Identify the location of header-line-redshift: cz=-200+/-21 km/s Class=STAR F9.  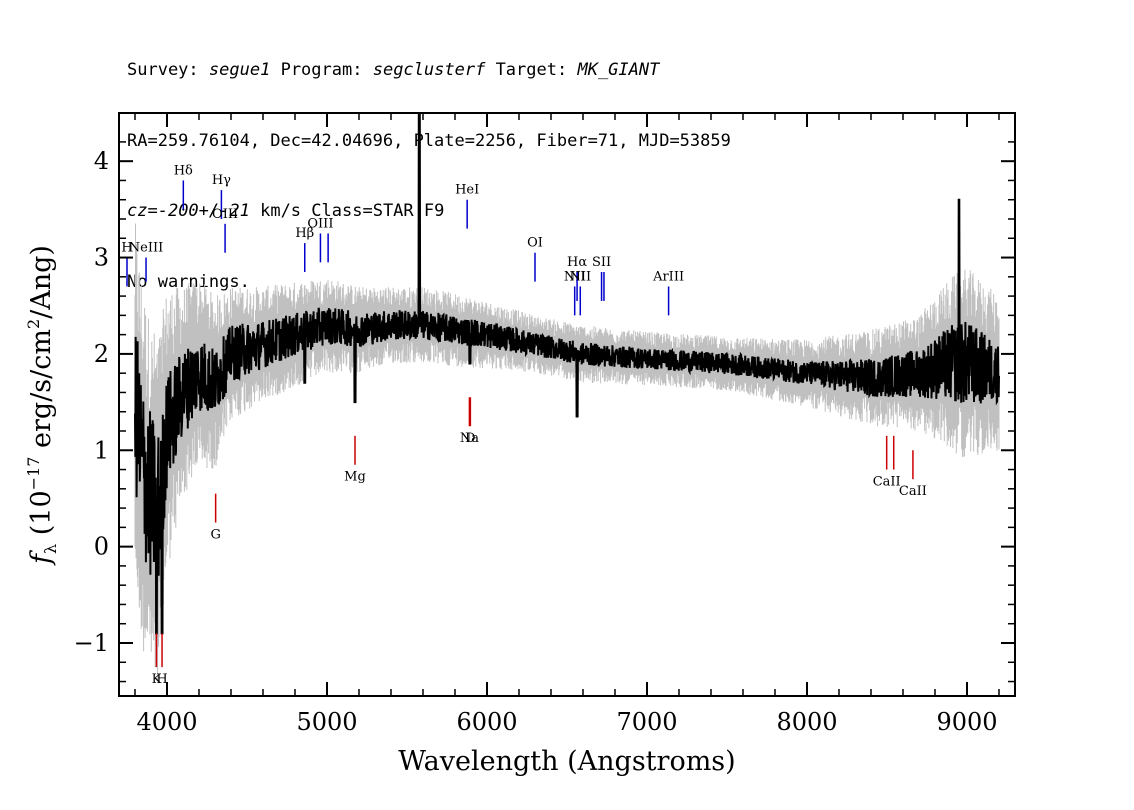
(429, 212).